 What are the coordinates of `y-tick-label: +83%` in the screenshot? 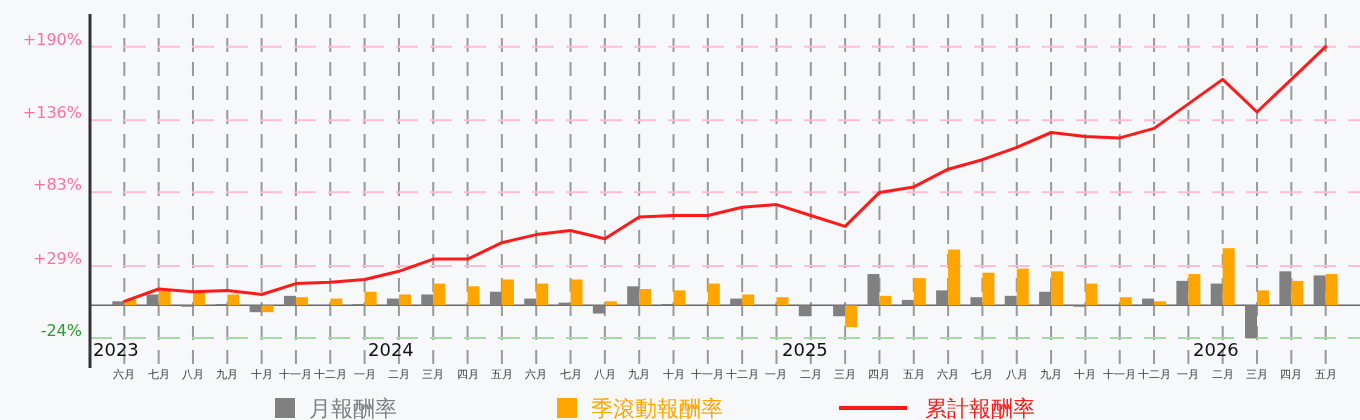 It's located at (57, 185).